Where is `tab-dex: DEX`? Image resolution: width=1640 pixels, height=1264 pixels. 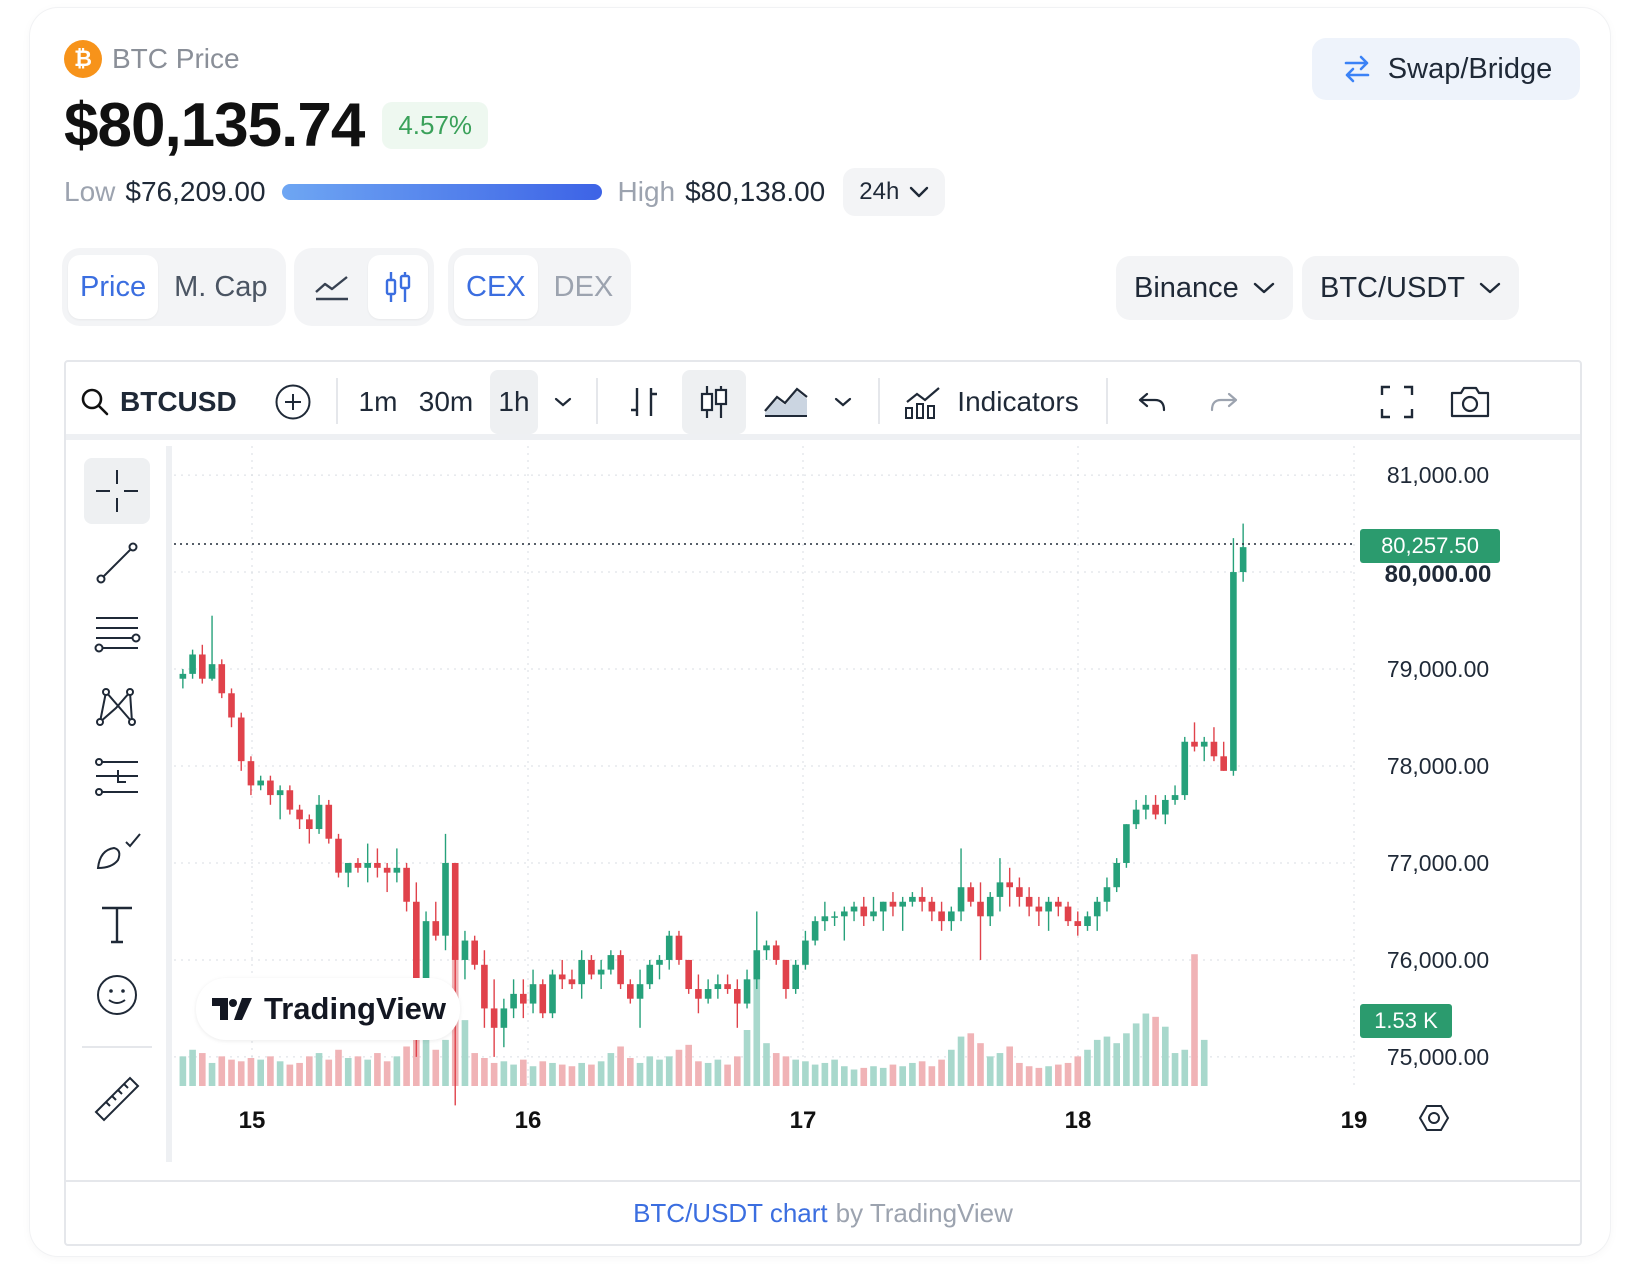
tab-dex: DEX is located at coordinates (583, 286).